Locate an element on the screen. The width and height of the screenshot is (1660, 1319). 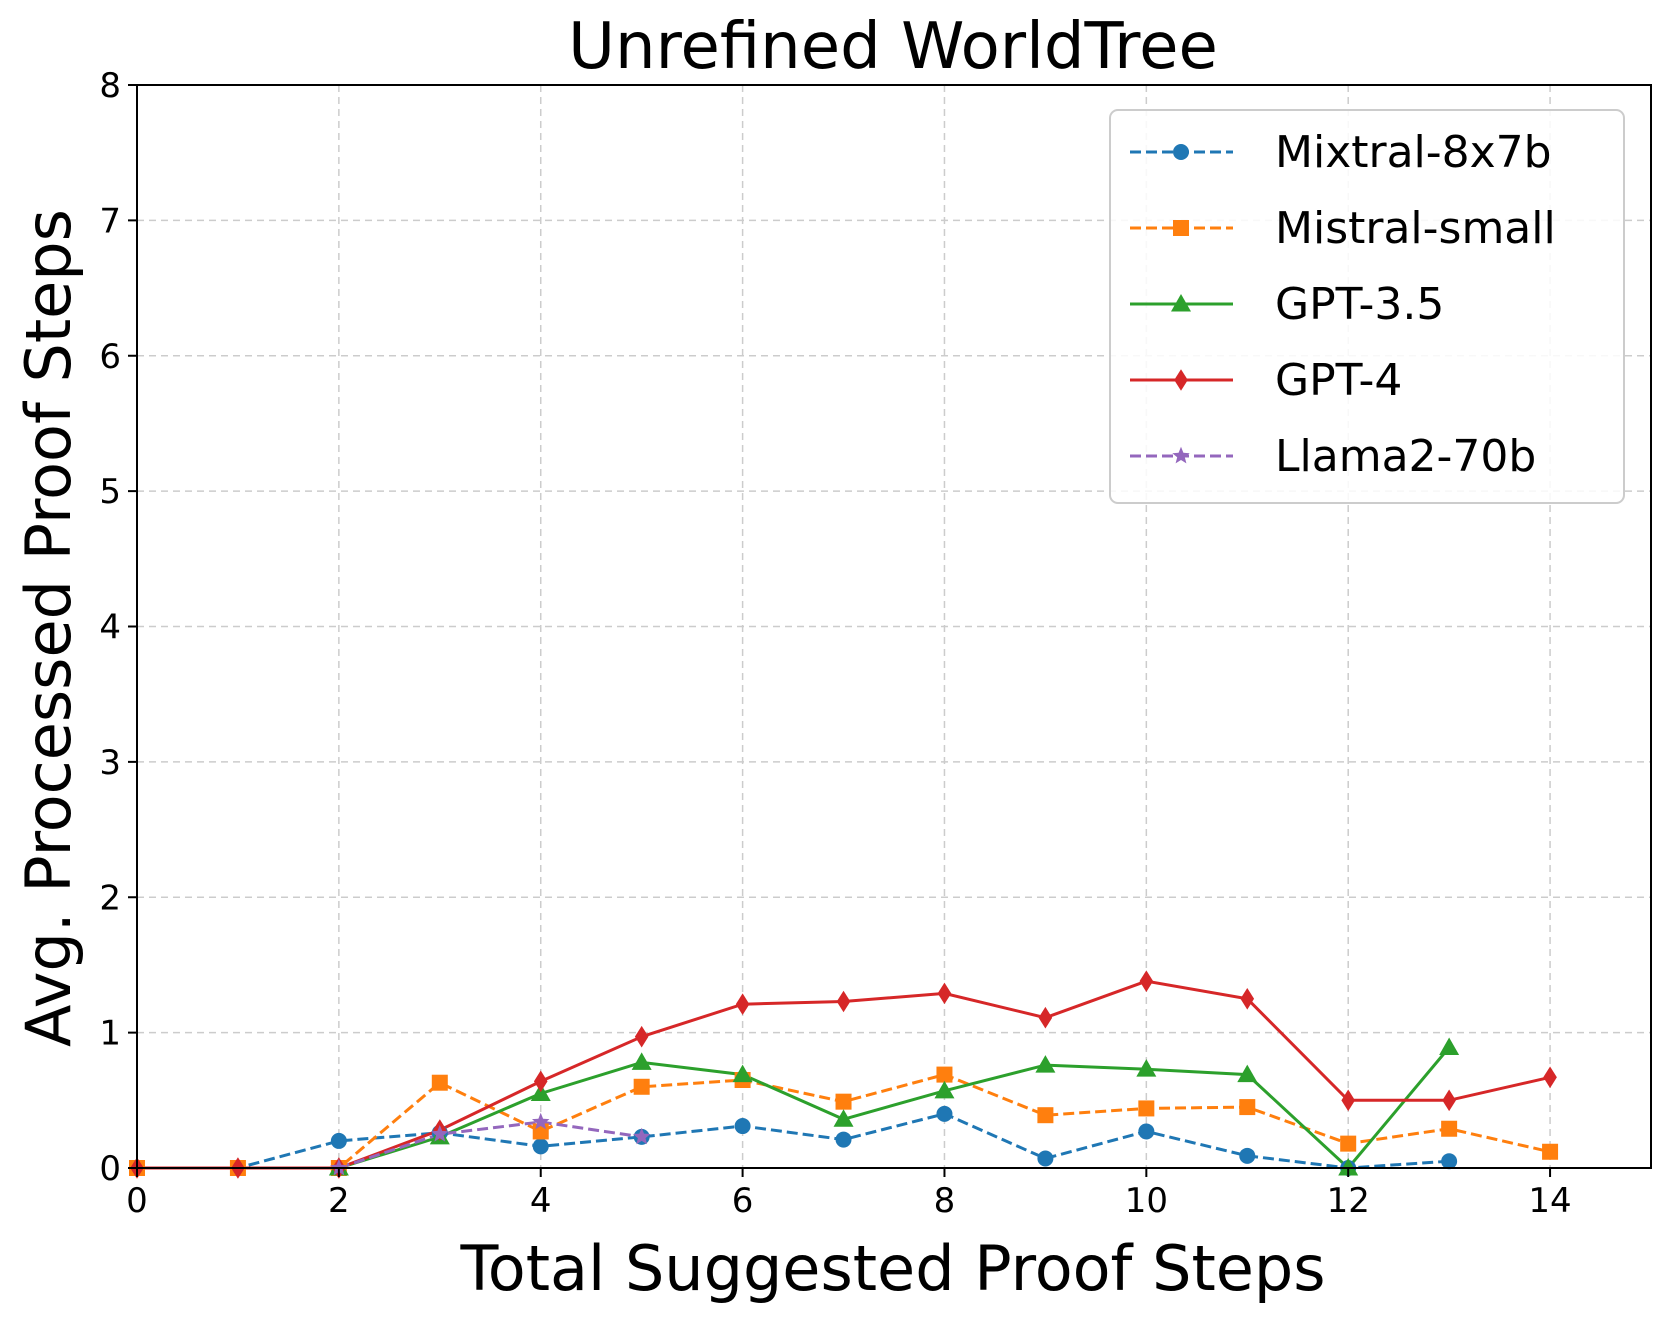
x-tick-label: 6 is located at coordinates (743, 1201).